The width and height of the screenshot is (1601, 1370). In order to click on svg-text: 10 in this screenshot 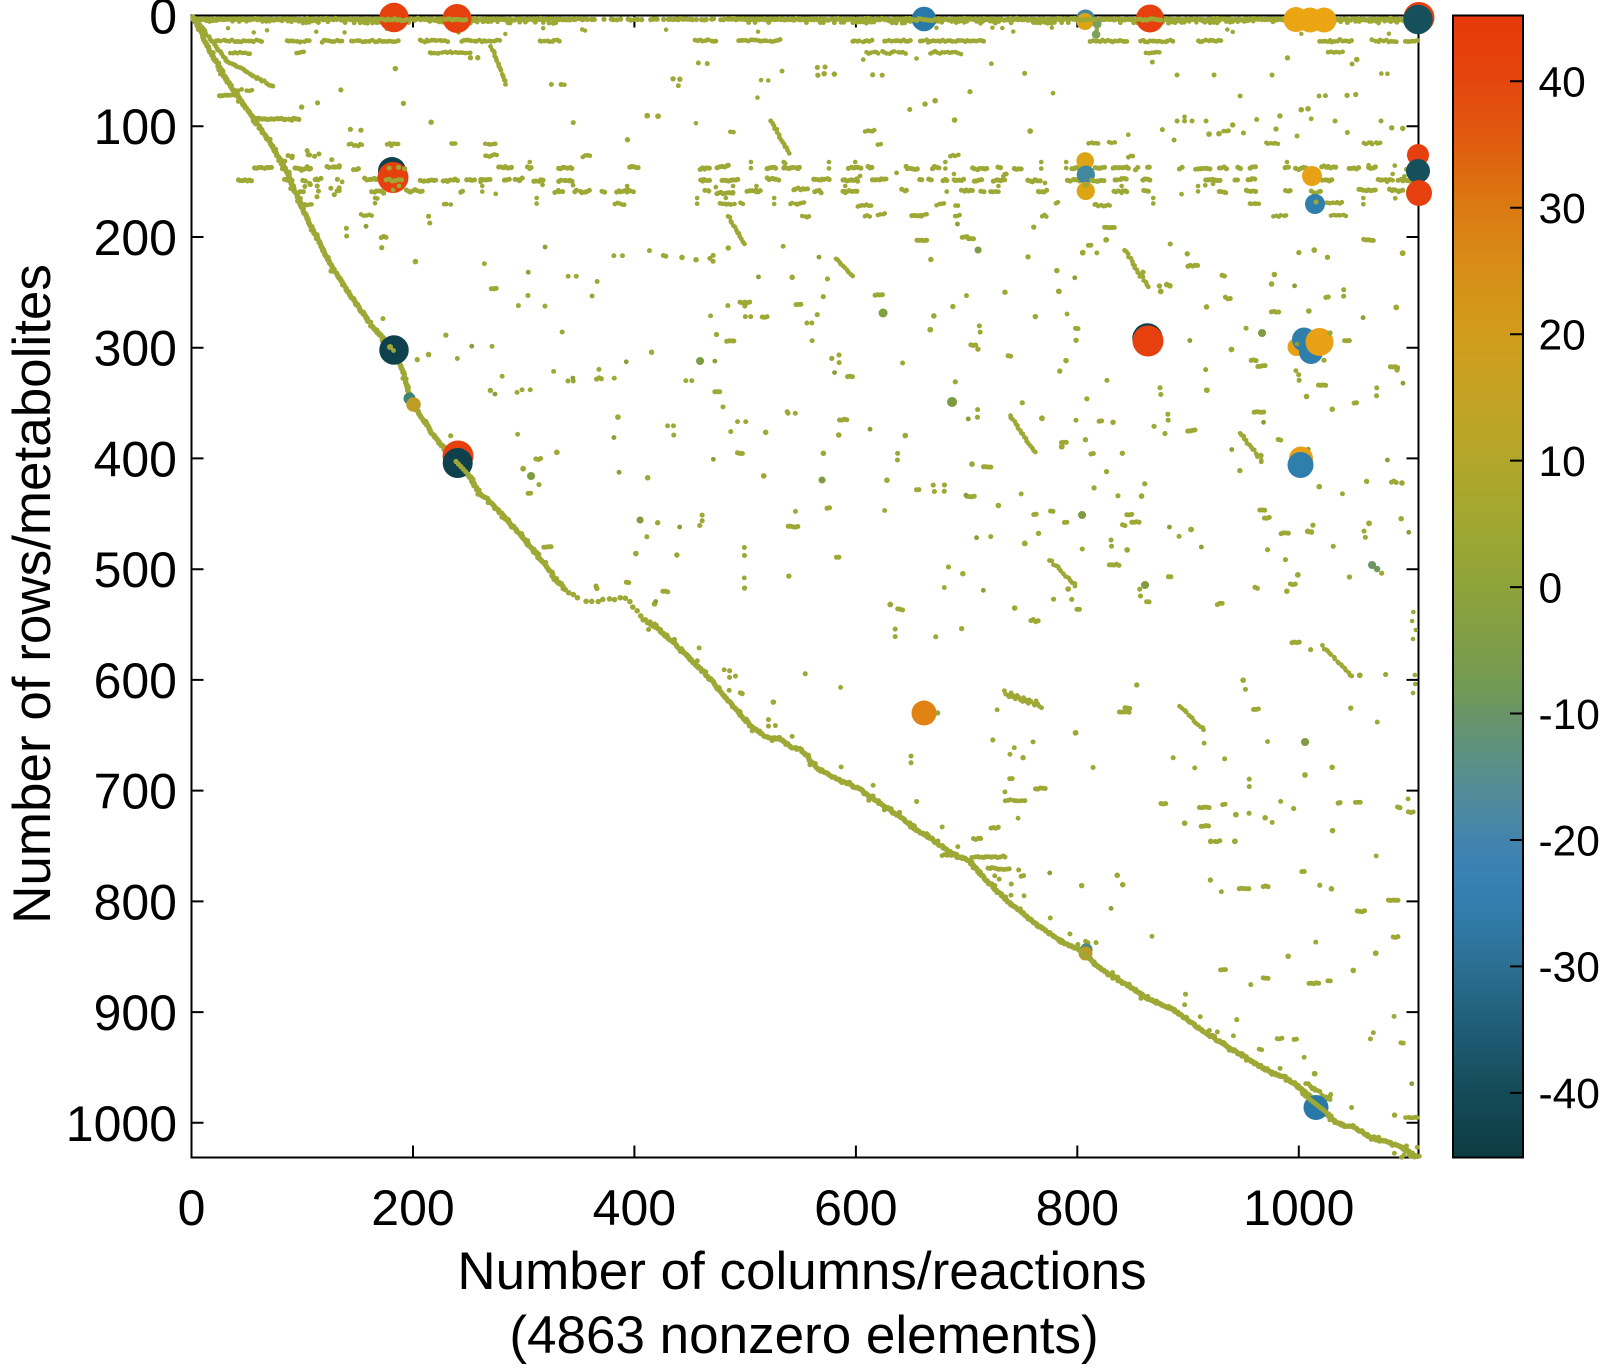, I will do `click(1562, 462)`.